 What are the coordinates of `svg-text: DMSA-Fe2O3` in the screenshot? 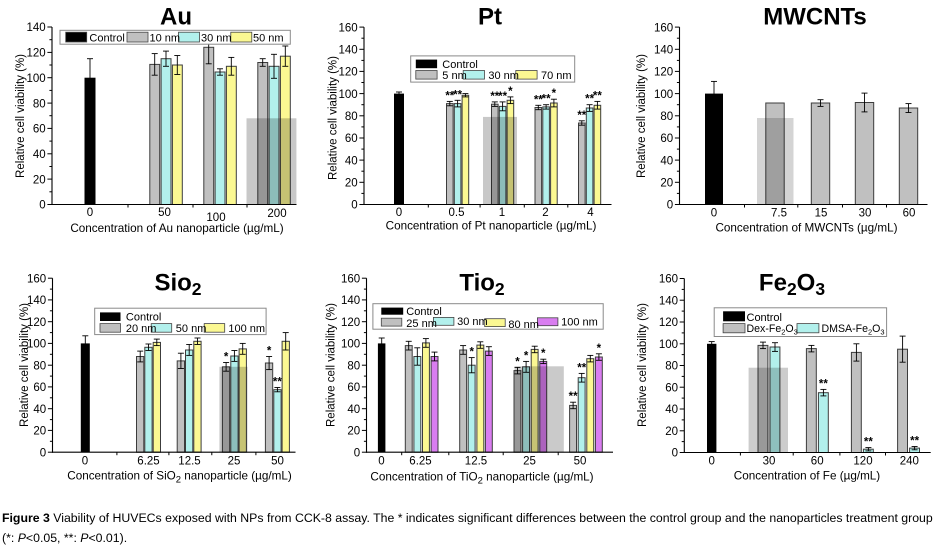 It's located at (853, 330).